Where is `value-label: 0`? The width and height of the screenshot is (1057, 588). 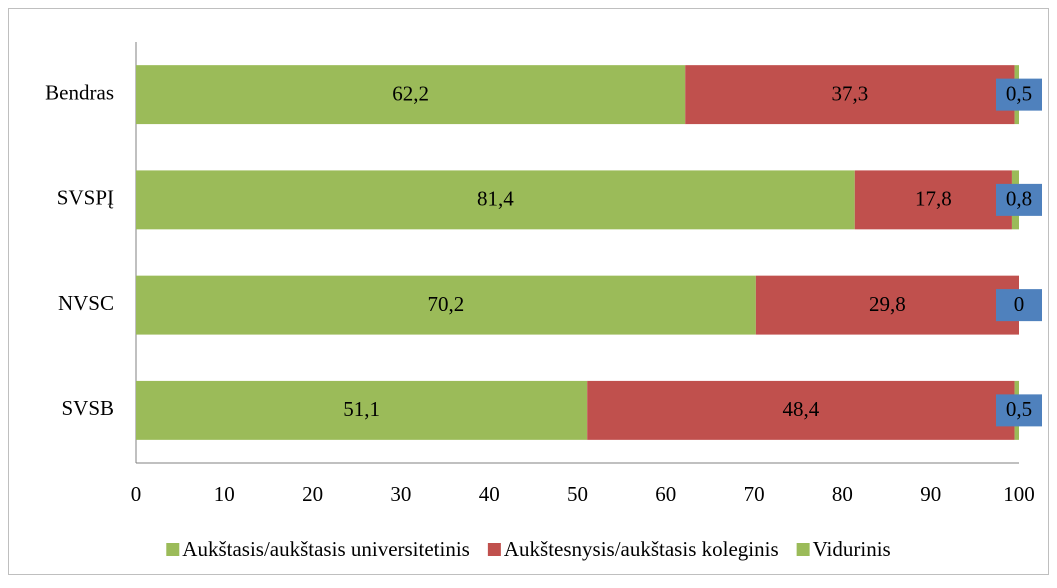 value-label: 0 is located at coordinates (1019, 304).